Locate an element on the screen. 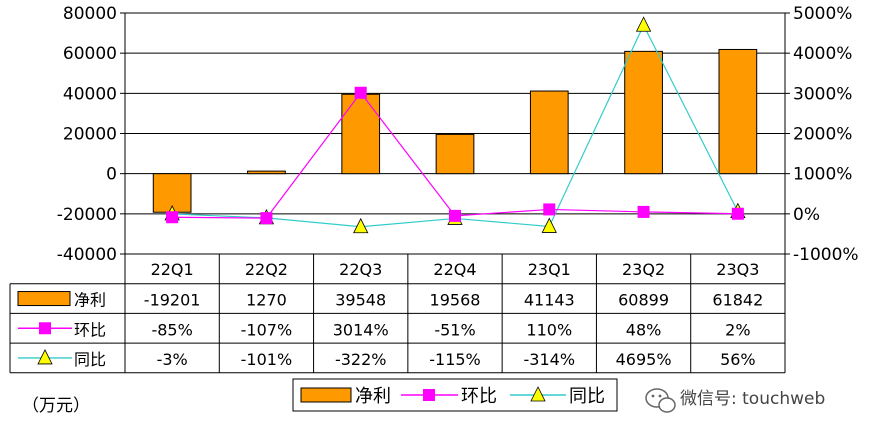 Image resolution: width=875 pixels, height=440 pixels. category-label: 22Q1 is located at coordinates (172, 269).